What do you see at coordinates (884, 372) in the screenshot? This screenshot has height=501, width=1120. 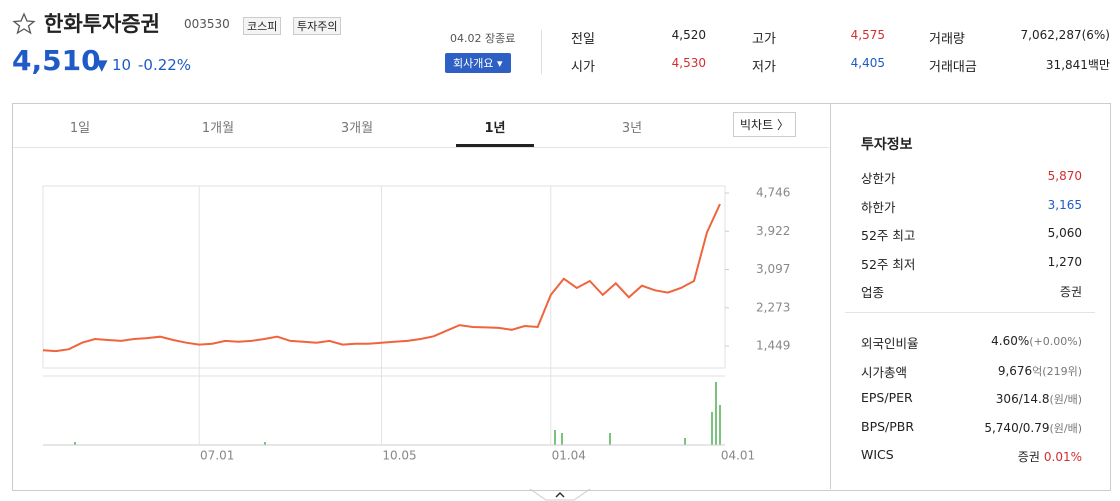 I see `info-label: 시가총액` at bounding box center [884, 372].